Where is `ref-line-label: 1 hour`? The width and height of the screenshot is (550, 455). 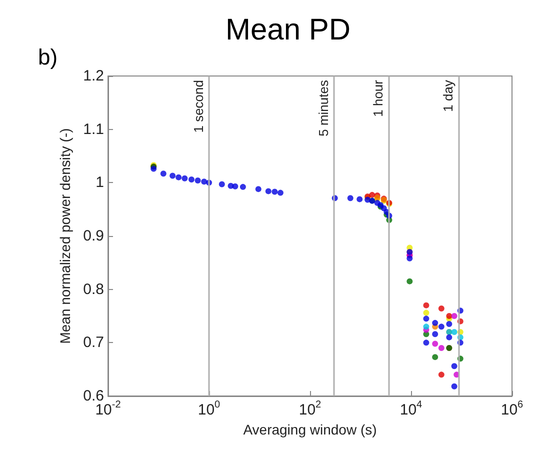 ref-line-label: 1 hour is located at coordinates (378, 98).